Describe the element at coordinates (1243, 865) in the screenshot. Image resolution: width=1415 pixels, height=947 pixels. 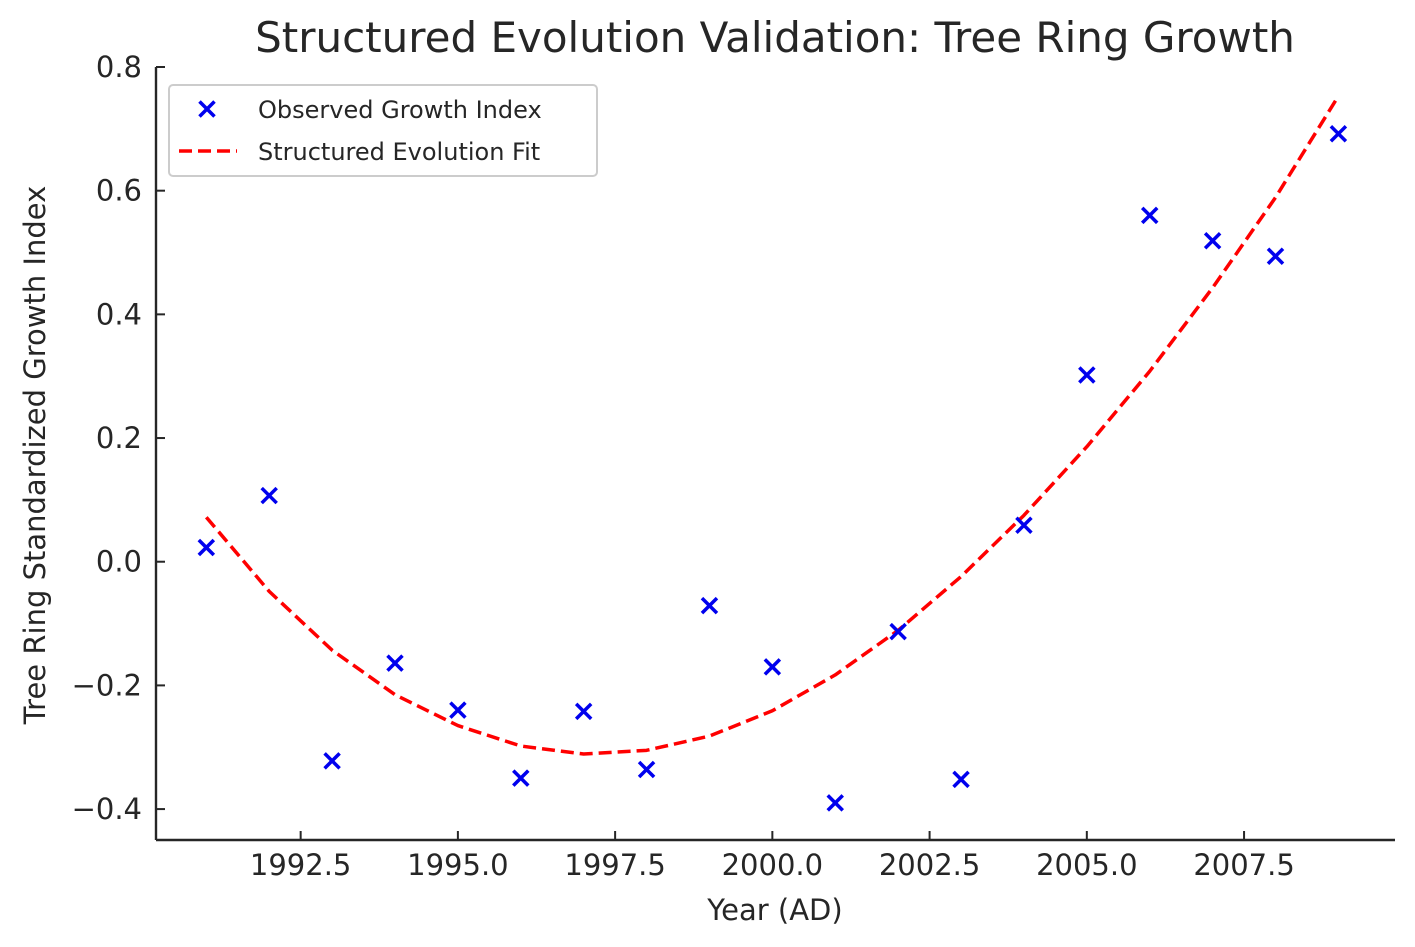
I see `x-tick-label: 2007.5` at that location.